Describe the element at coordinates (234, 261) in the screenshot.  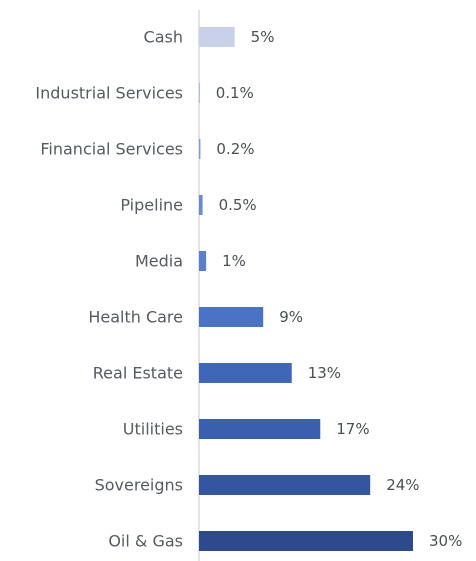
I see `data-label: 1%` at that location.